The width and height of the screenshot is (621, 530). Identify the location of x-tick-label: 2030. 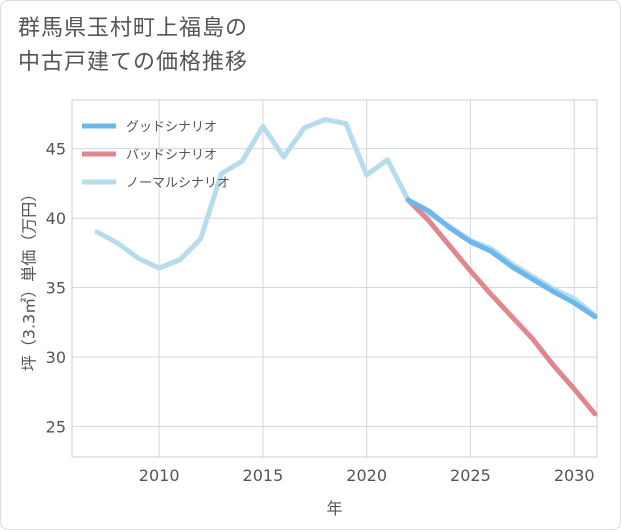
(574, 475).